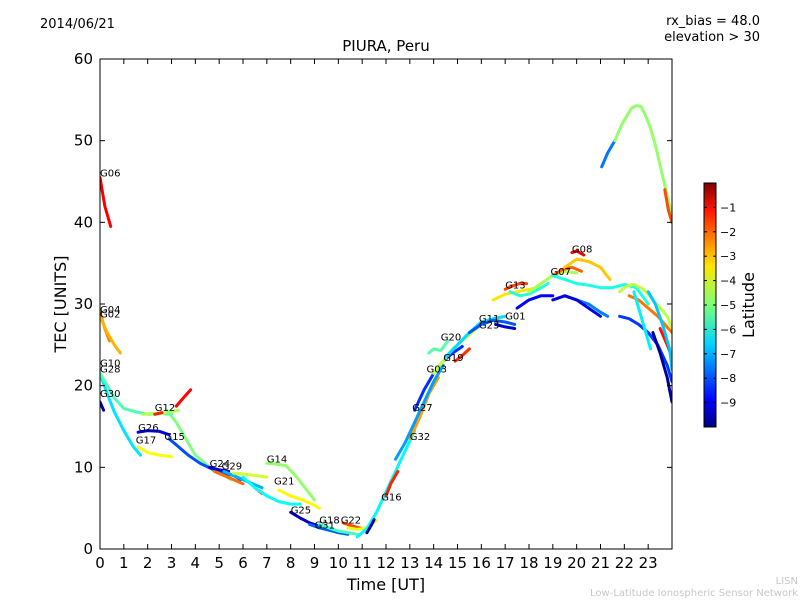 The image size is (800, 600). I want to click on series-line-g10, so click(121, 414).